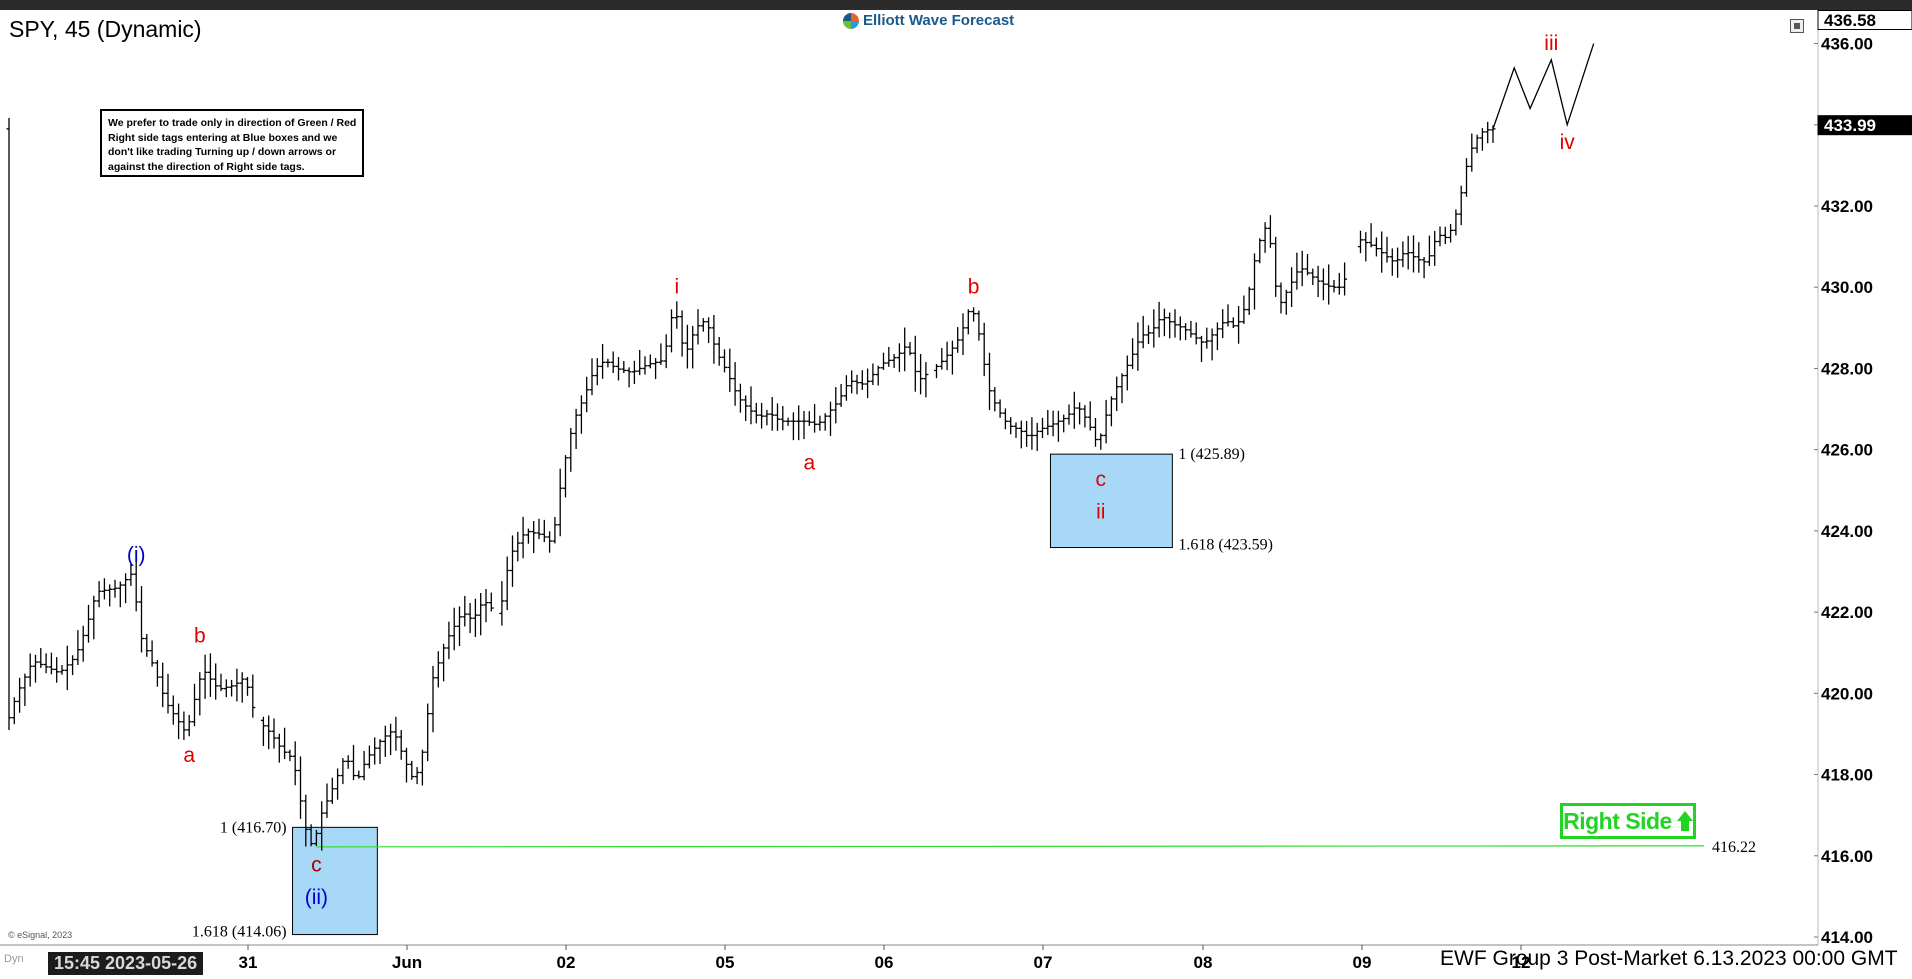 The width and height of the screenshot is (1912, 979). Describe the element at coordinates (1847, 693) in the screenshot. I see `y-tick-label: 420.00` at that location.